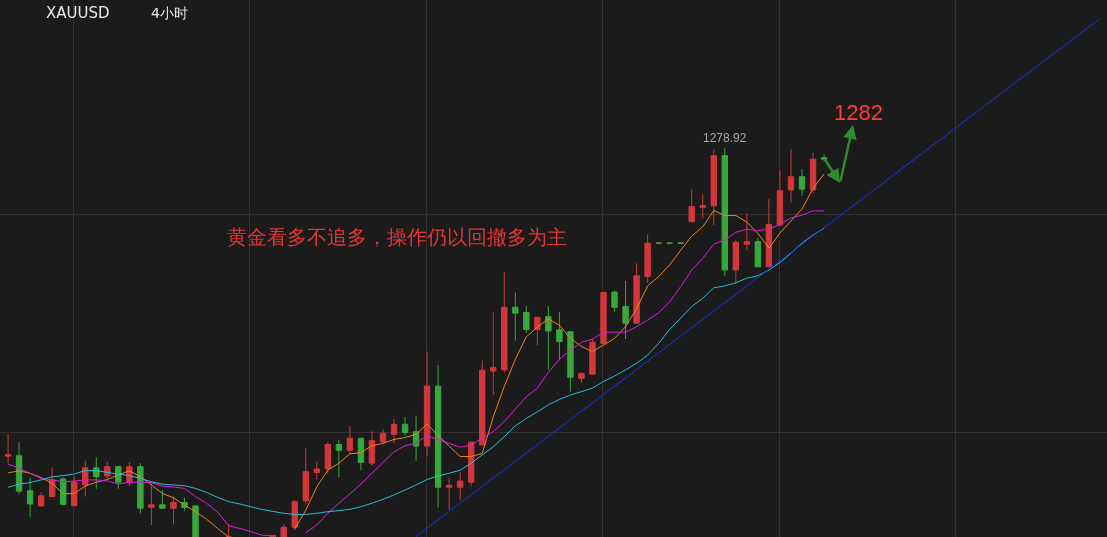  Describe the element at coordinates (169, 13) in the screenshot. I see `chart-subtitle: 4小时` at that location.